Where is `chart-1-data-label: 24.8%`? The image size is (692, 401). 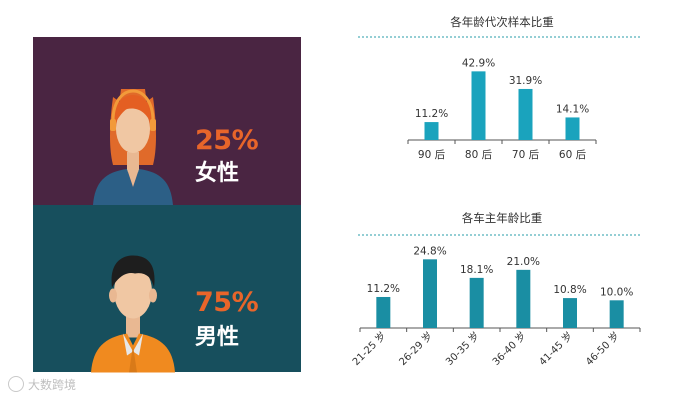
chart-1-data-label: 24.8% is located at coordinates (429, 251).